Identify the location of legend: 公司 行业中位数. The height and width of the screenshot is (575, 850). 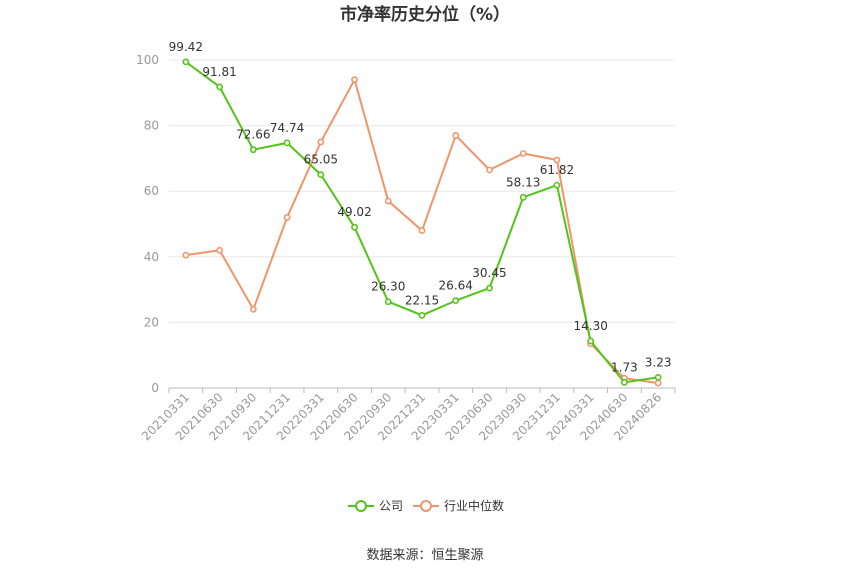
(426, 505).